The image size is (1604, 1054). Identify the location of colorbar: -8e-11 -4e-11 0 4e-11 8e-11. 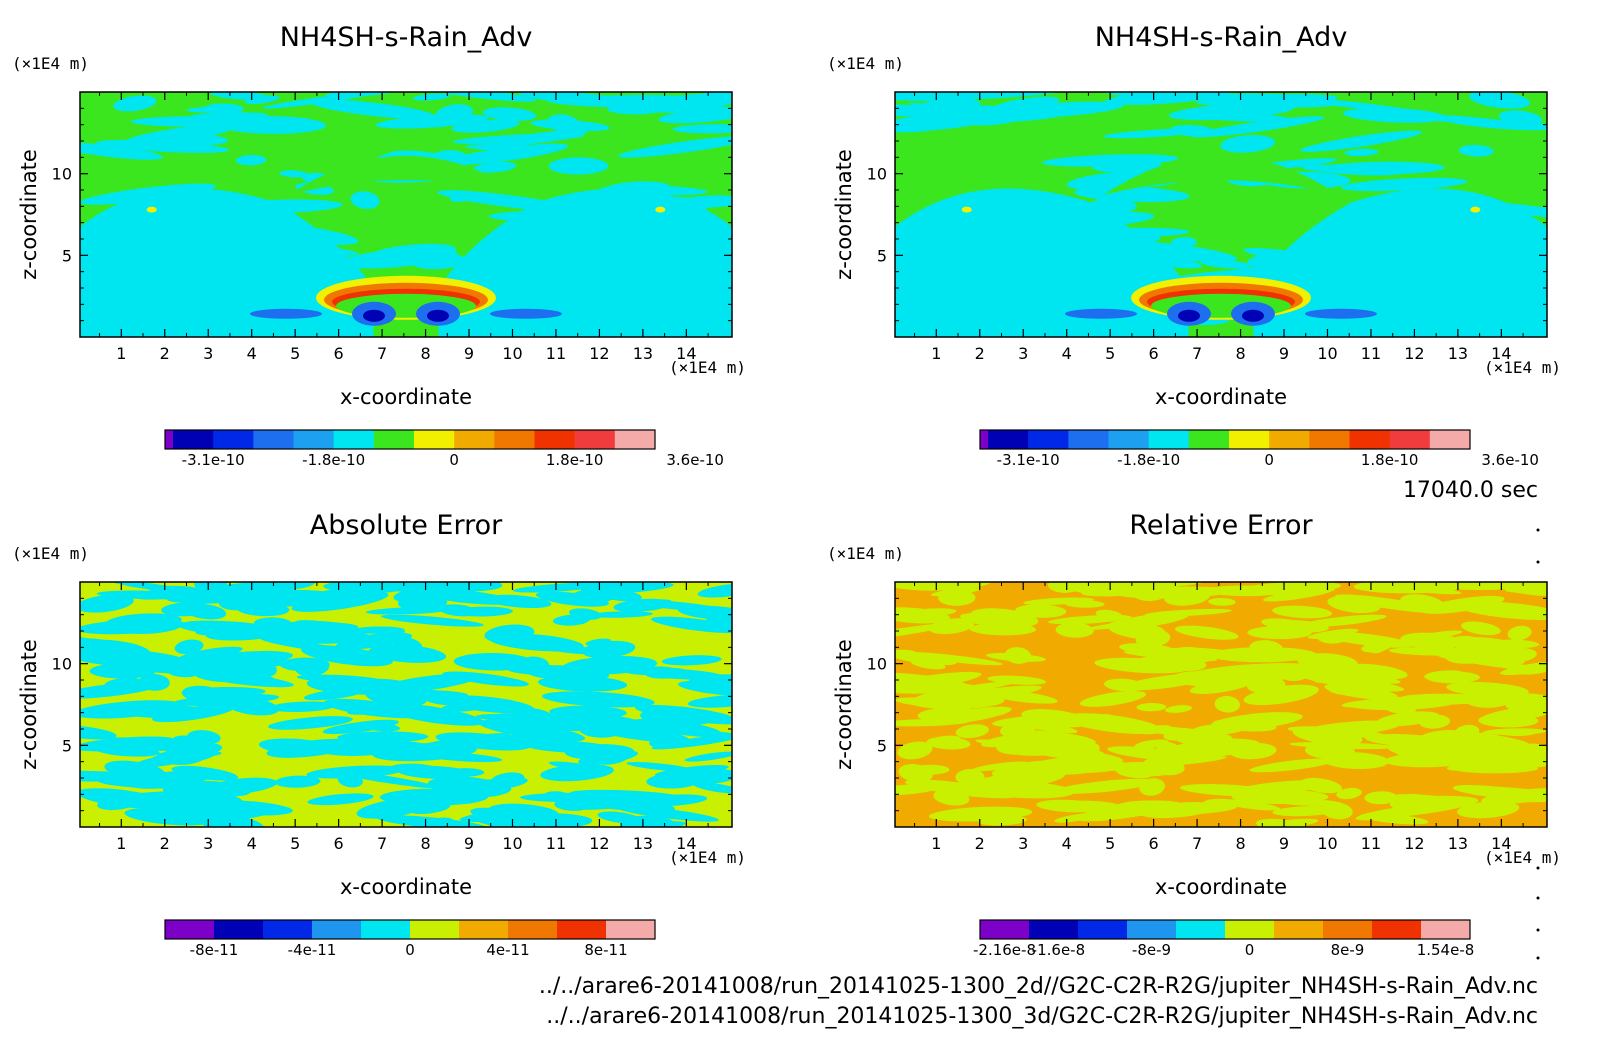
(410, 939).